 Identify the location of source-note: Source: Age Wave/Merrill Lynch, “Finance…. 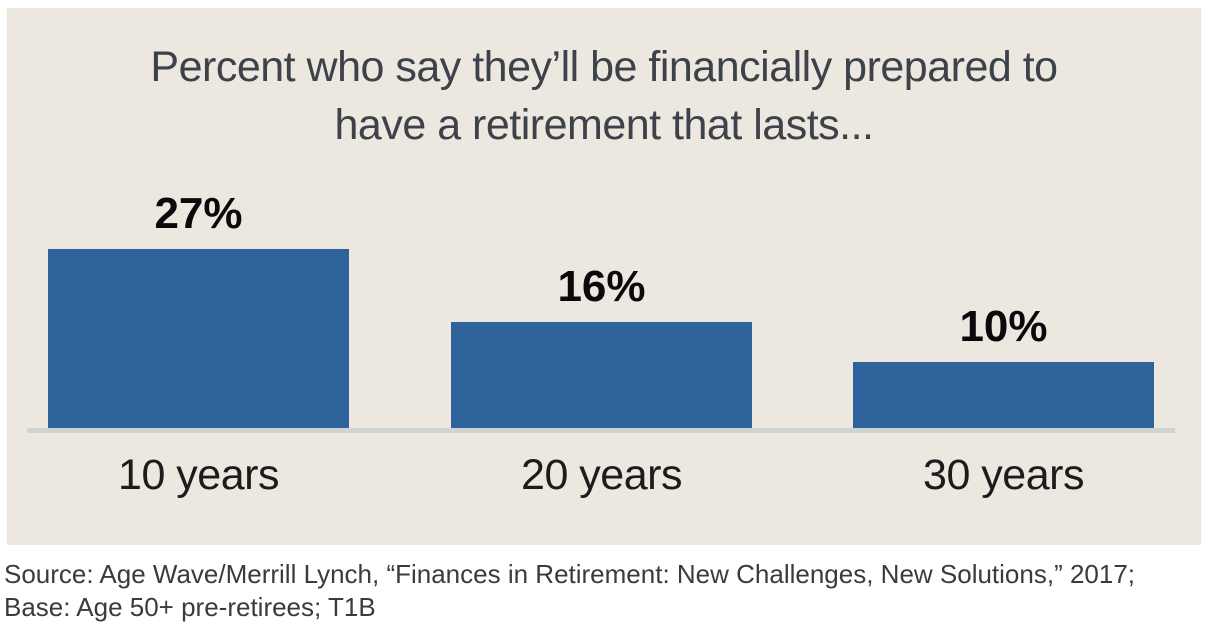
(604, 591).